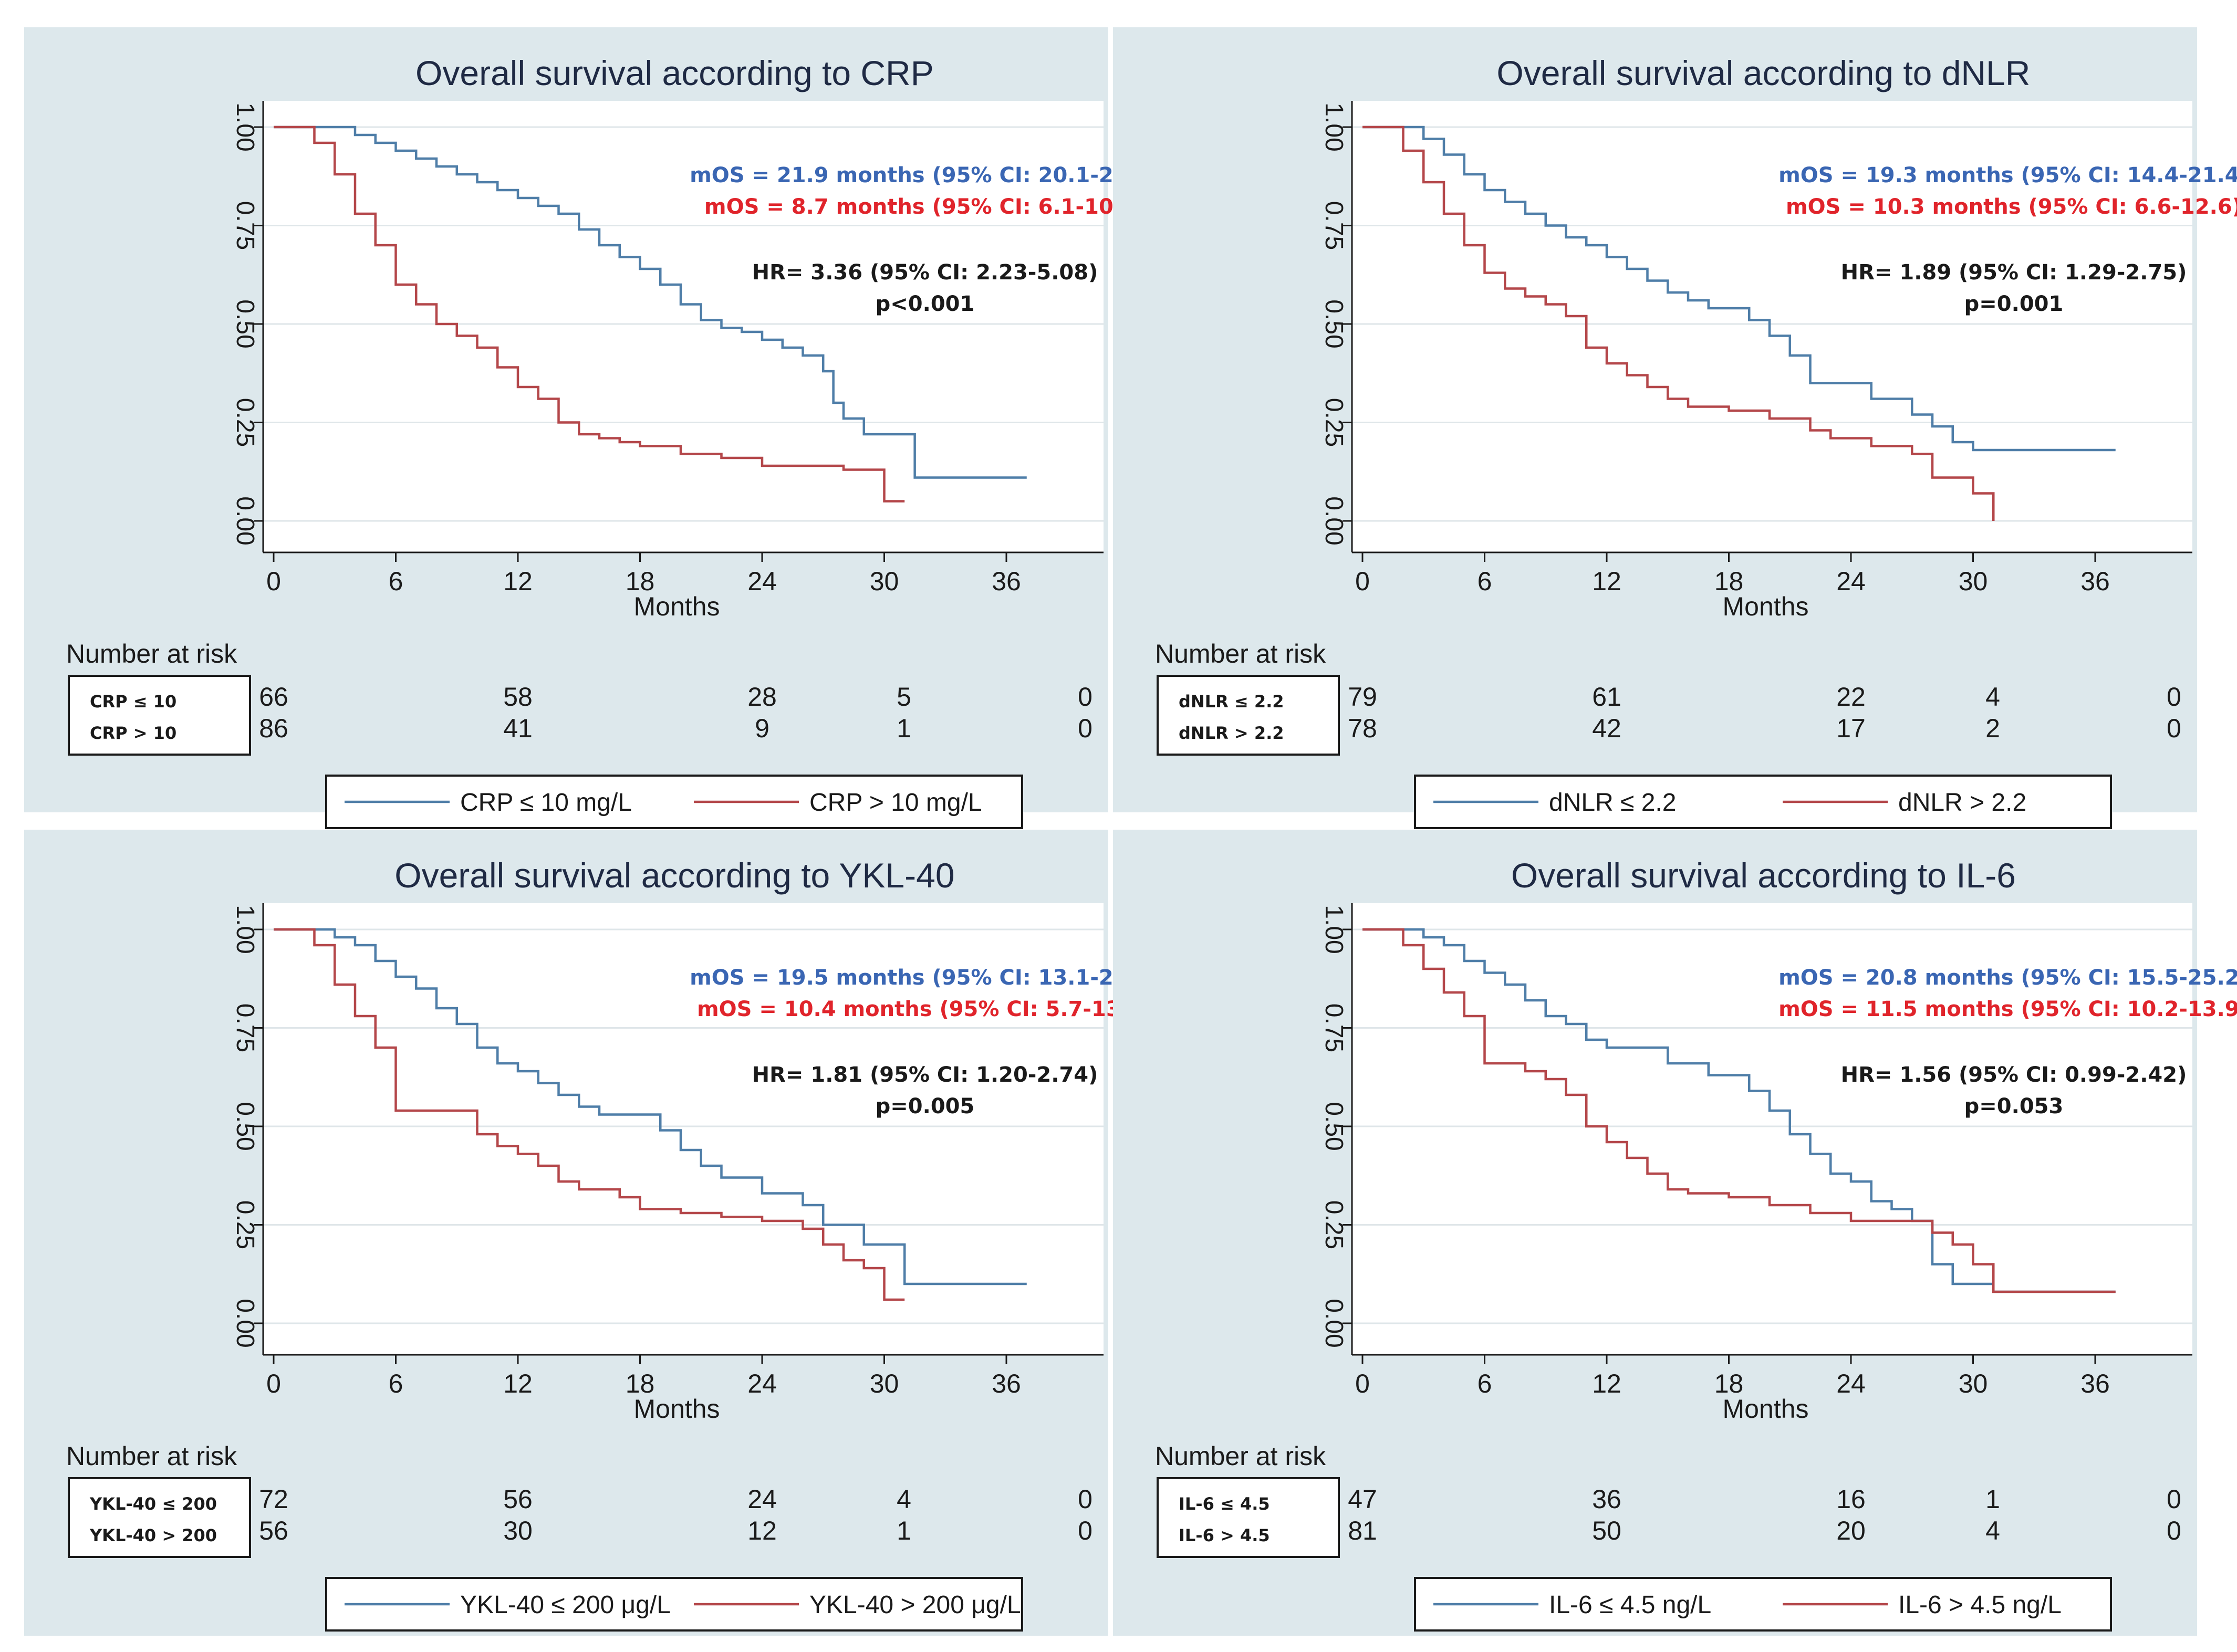 This screenshot has width=2237, height=1652. What do you see at coordinates (1763, 876) in the screenshot?
I see `chart-title: Overall survival according to IL-6` at bounding box center [1763, 876].